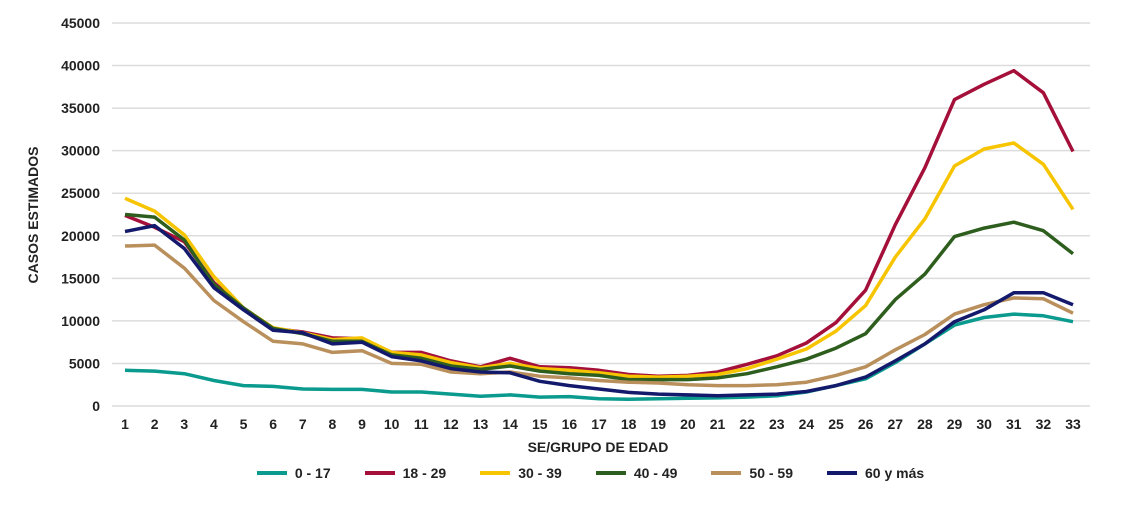 This screenshot has width=1131, height=511. What do you see at coordinates (688, 424) in the screenshot?
I see `x-tick-label: 20` at bounding box center [688, 424].